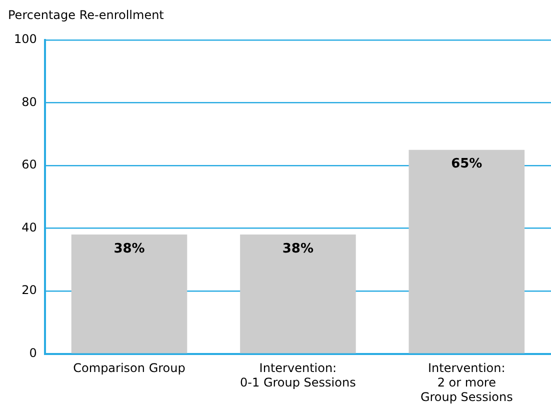  I want to click on data-label: 65%, so click(466, 164).